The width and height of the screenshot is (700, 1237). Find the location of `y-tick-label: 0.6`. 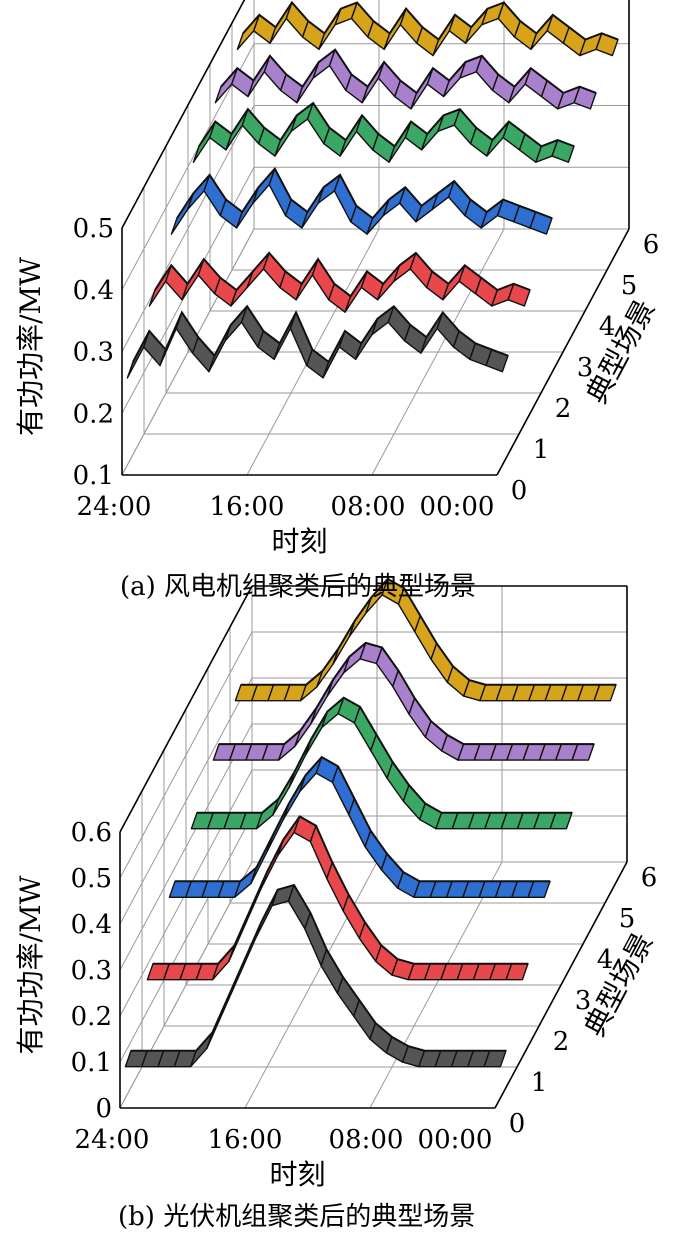

y-tick-label: 0.6 is located at coordinates (91, 833).